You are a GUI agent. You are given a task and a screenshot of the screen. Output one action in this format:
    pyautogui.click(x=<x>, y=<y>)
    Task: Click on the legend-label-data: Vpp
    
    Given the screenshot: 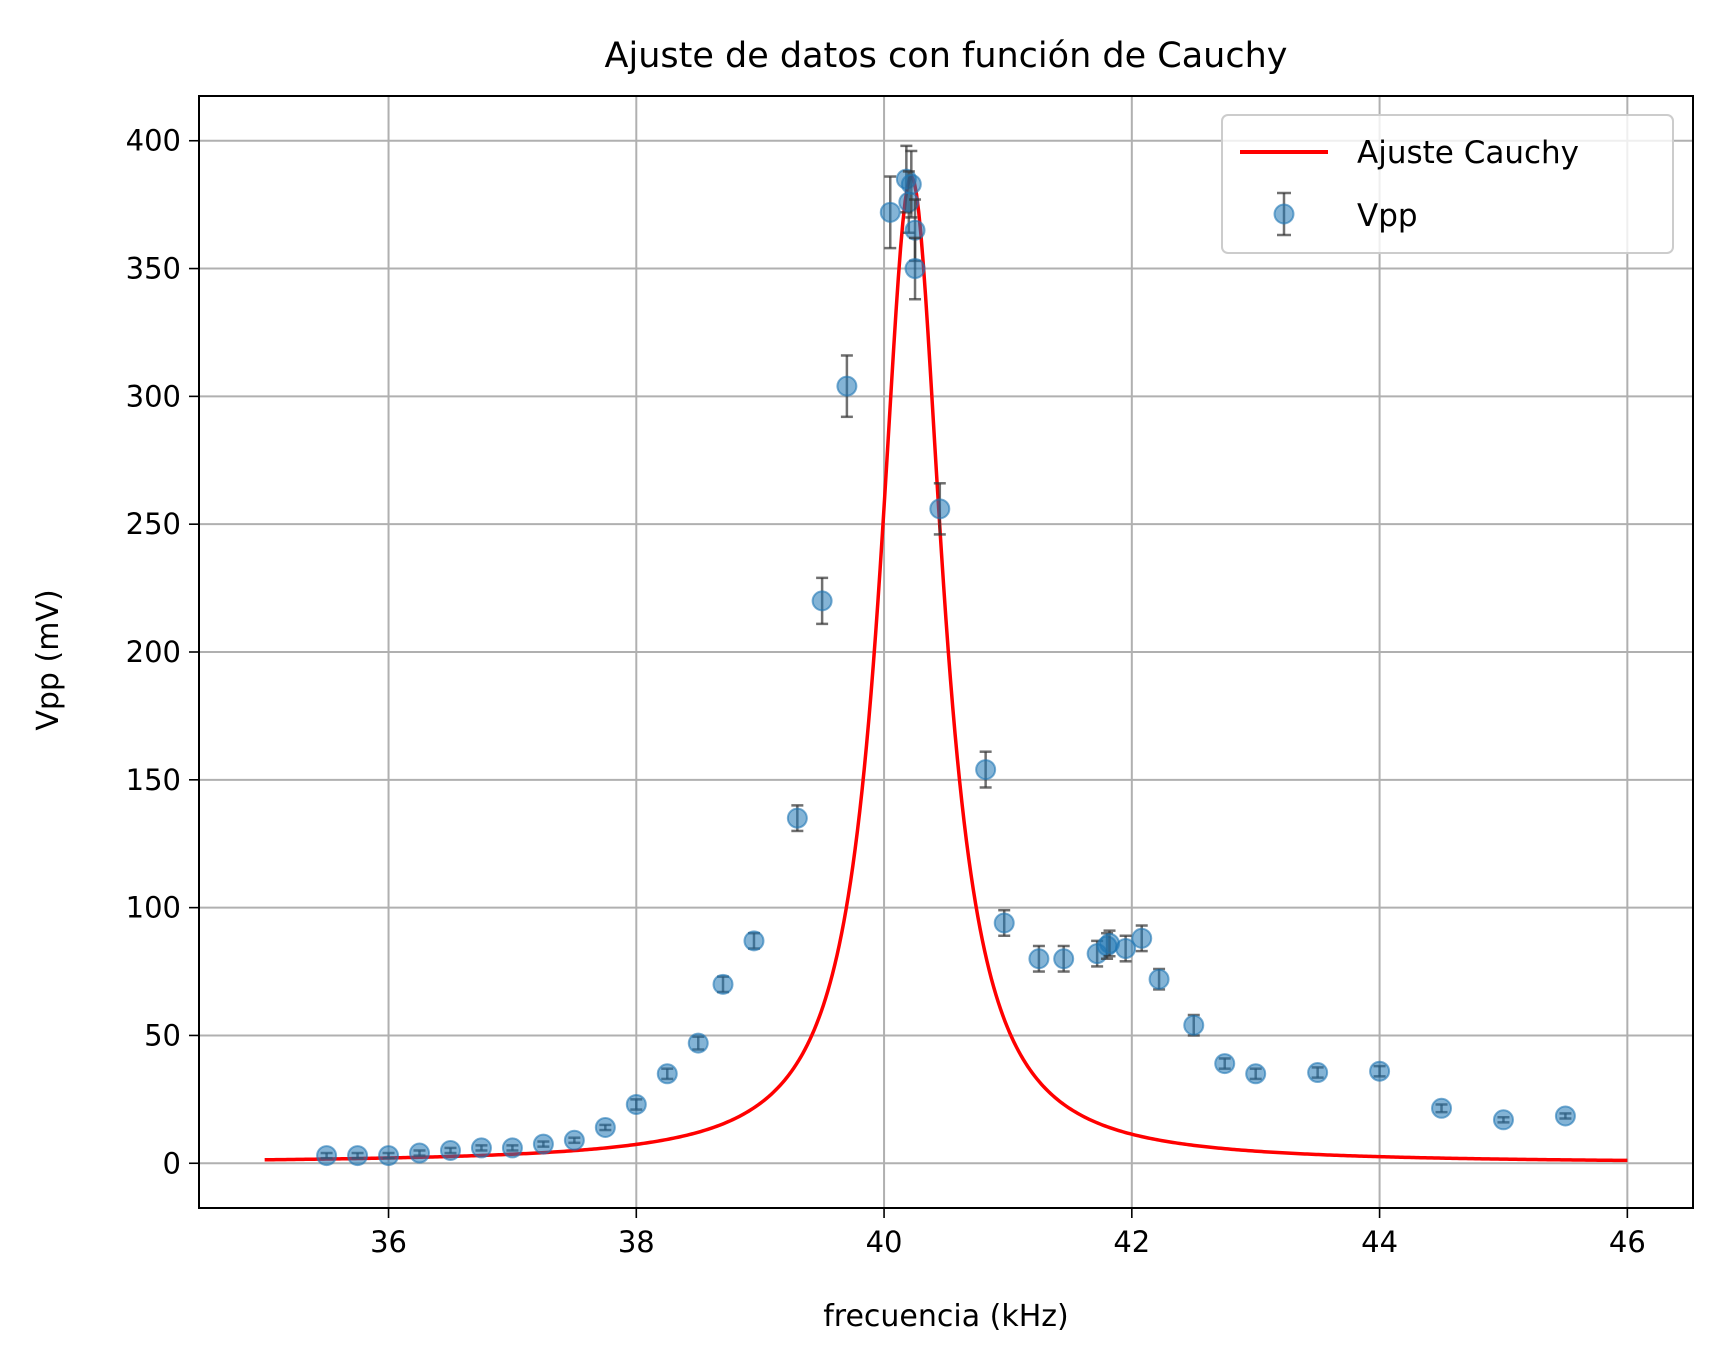 What is the action you would take?
    pyautogui.click(x=1387, y=216)
    